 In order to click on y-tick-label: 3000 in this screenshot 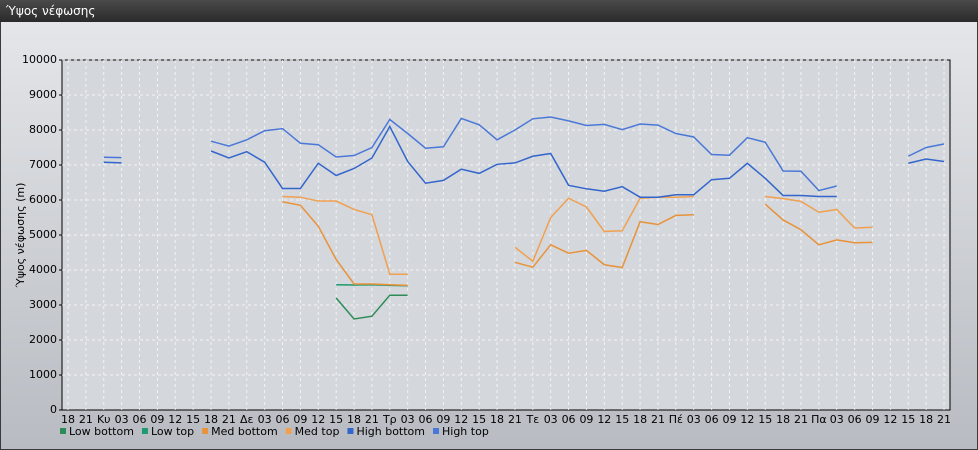, I will do `click(43, 304)`.